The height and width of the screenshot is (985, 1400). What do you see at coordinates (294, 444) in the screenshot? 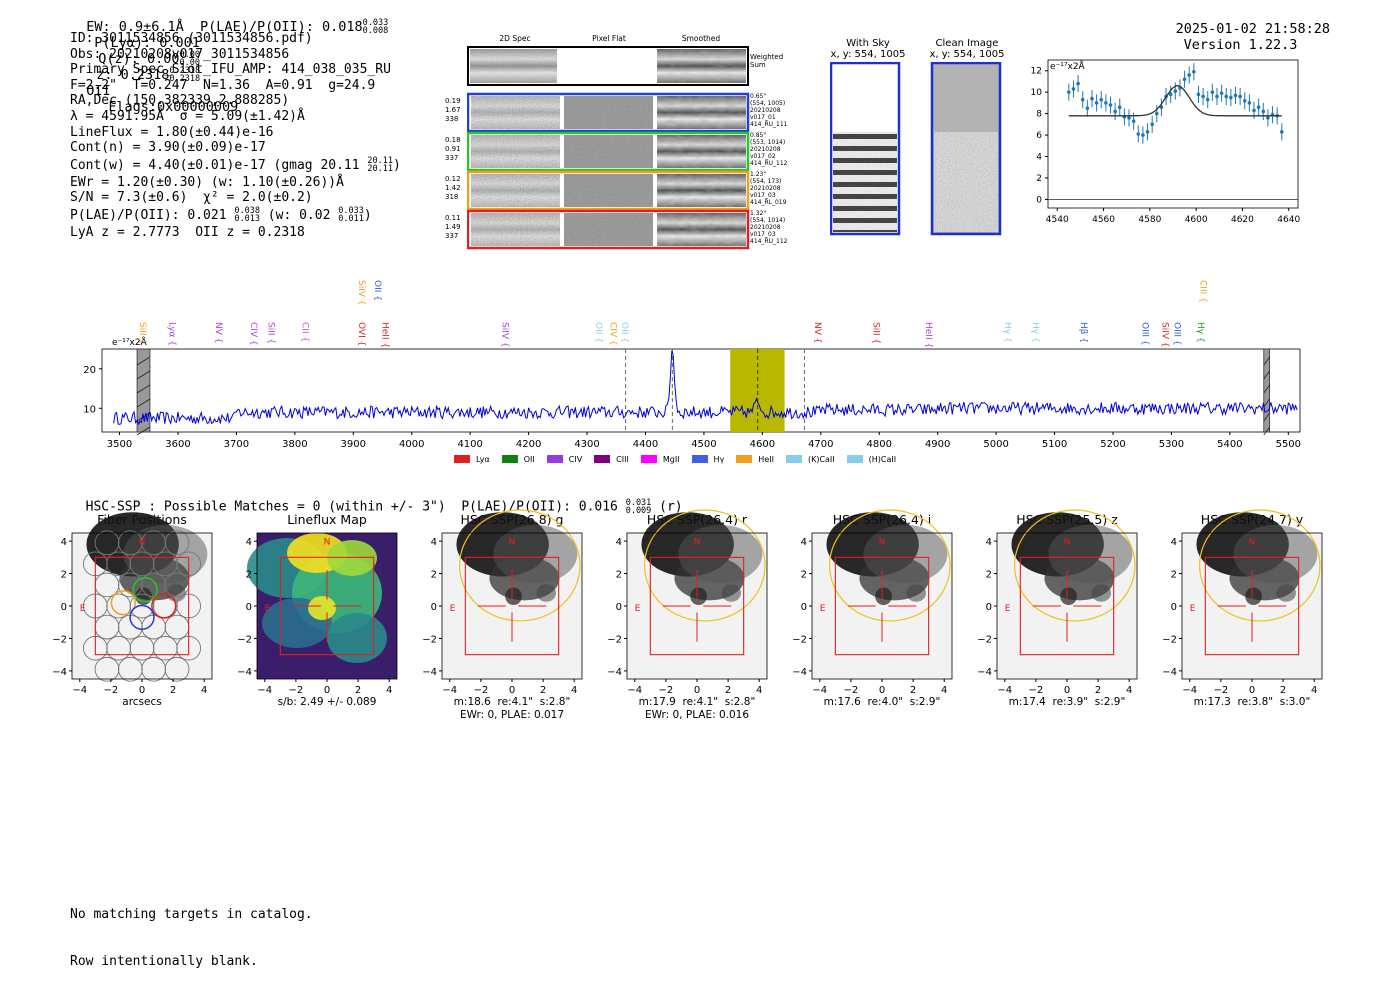
I see `spectrum-xtick-label: 3800` at bounding box center [294, 444].